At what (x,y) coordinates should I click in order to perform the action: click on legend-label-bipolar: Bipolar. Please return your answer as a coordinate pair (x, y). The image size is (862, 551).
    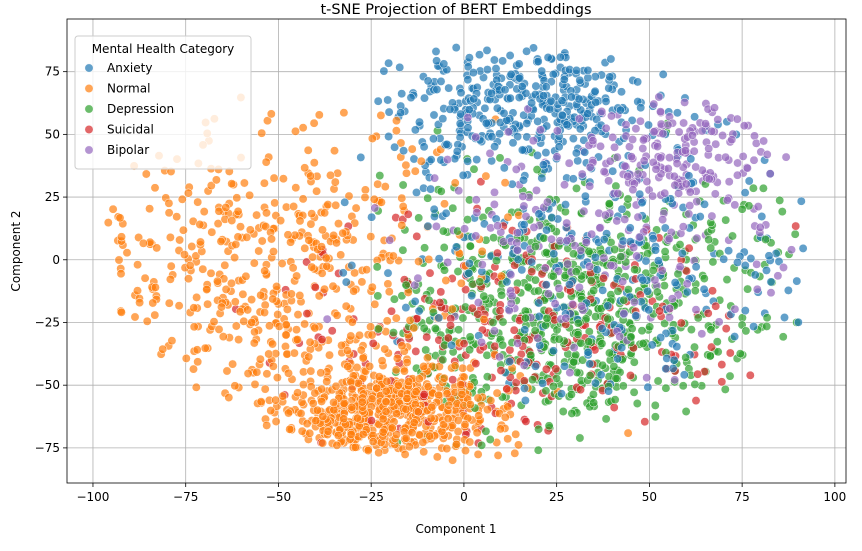
    Looking at the image, I should click on (128, 150).